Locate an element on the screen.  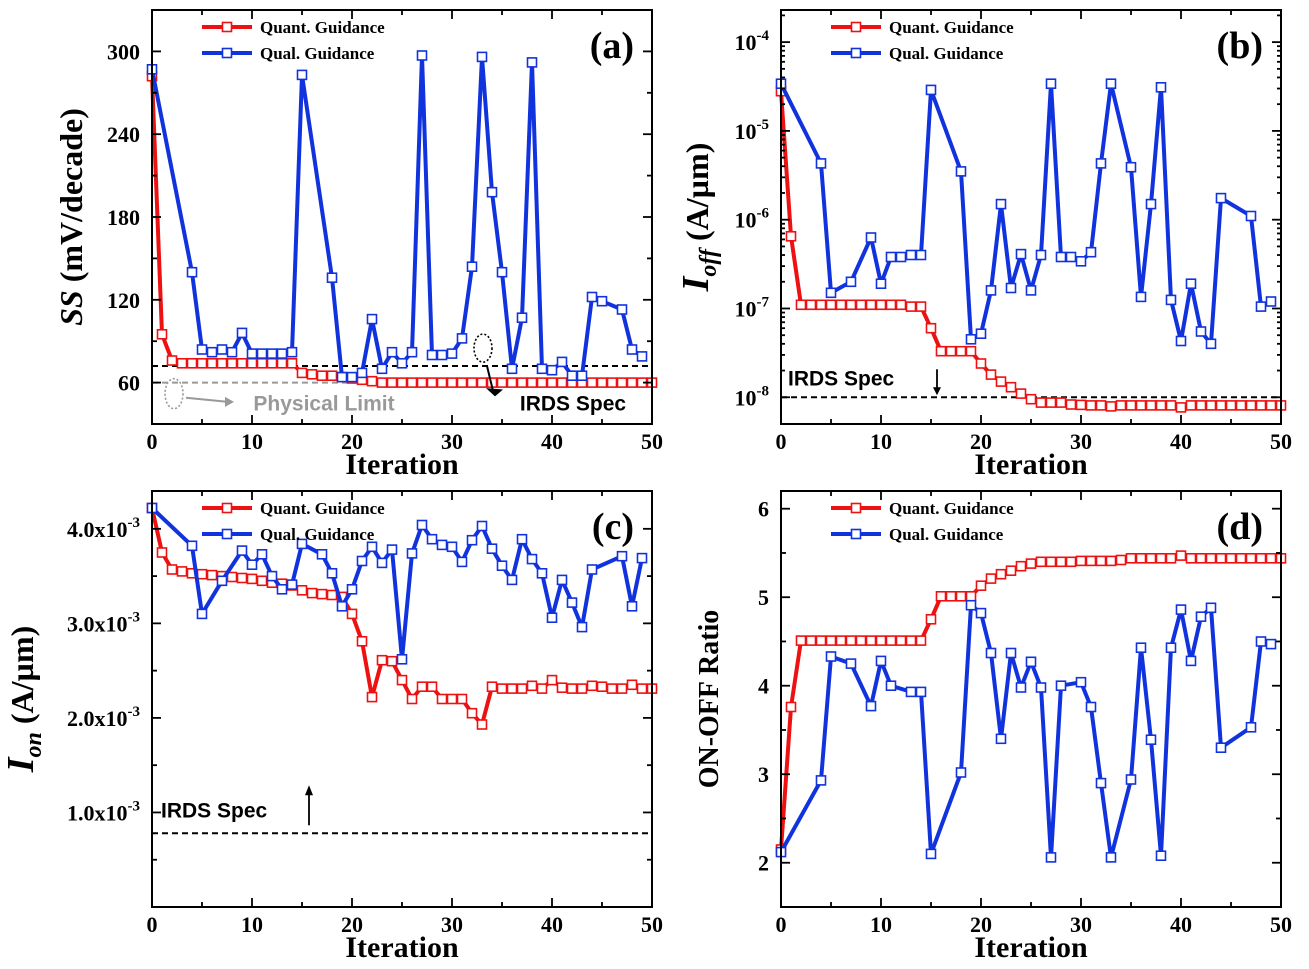
x-tick-label: 0 is located at coordinates (781, 441).